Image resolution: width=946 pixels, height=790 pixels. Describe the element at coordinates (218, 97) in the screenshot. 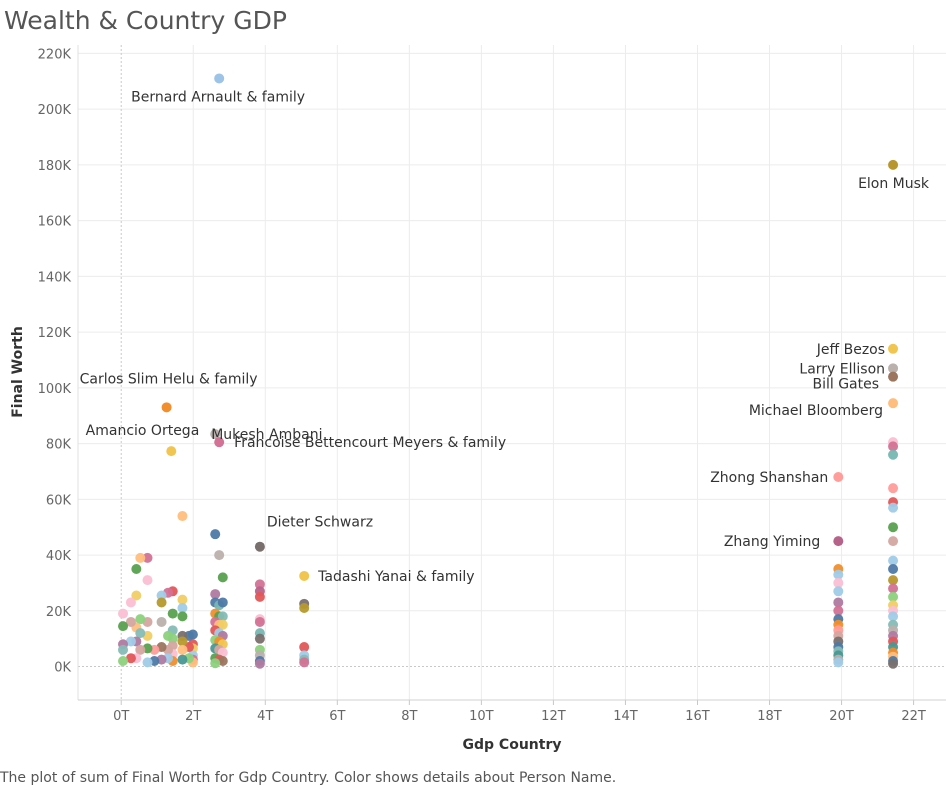

I see `point-label: Bernard Arnault & family` at that location.